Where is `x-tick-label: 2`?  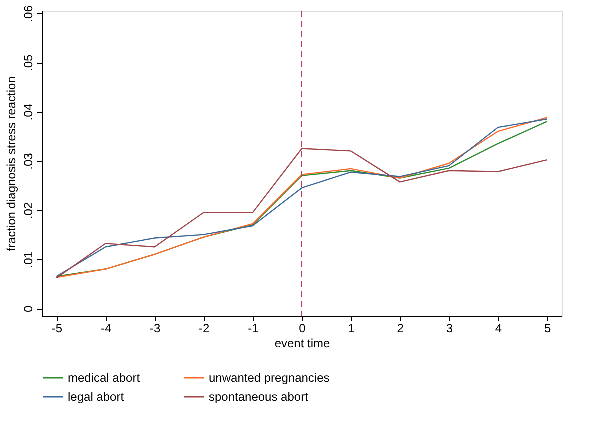 x-tick-label: 2 is located at coordinates (400, 329).